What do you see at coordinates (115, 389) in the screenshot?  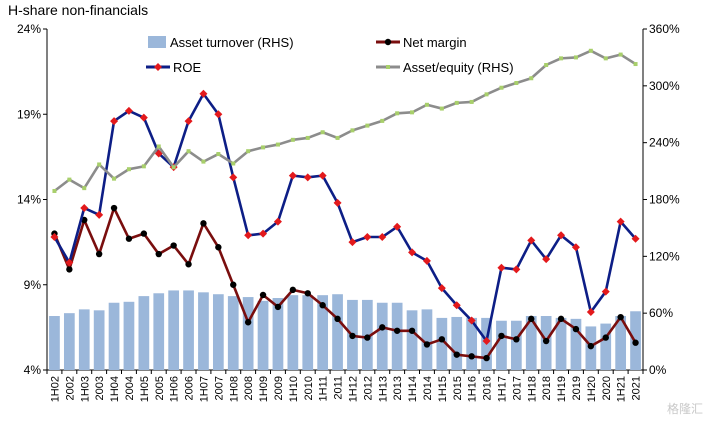 I see `x-tick-label: 1H04` at bounding box center [115, 389].